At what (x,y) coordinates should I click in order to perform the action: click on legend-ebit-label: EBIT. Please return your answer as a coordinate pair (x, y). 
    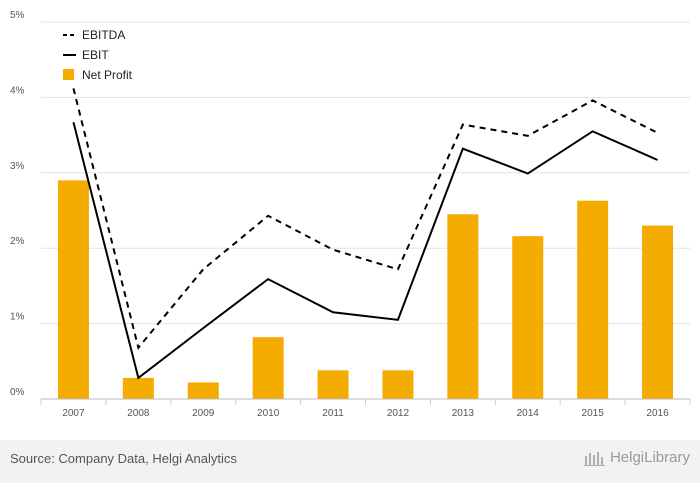
    Looking at the image, I should click on (95, 55).